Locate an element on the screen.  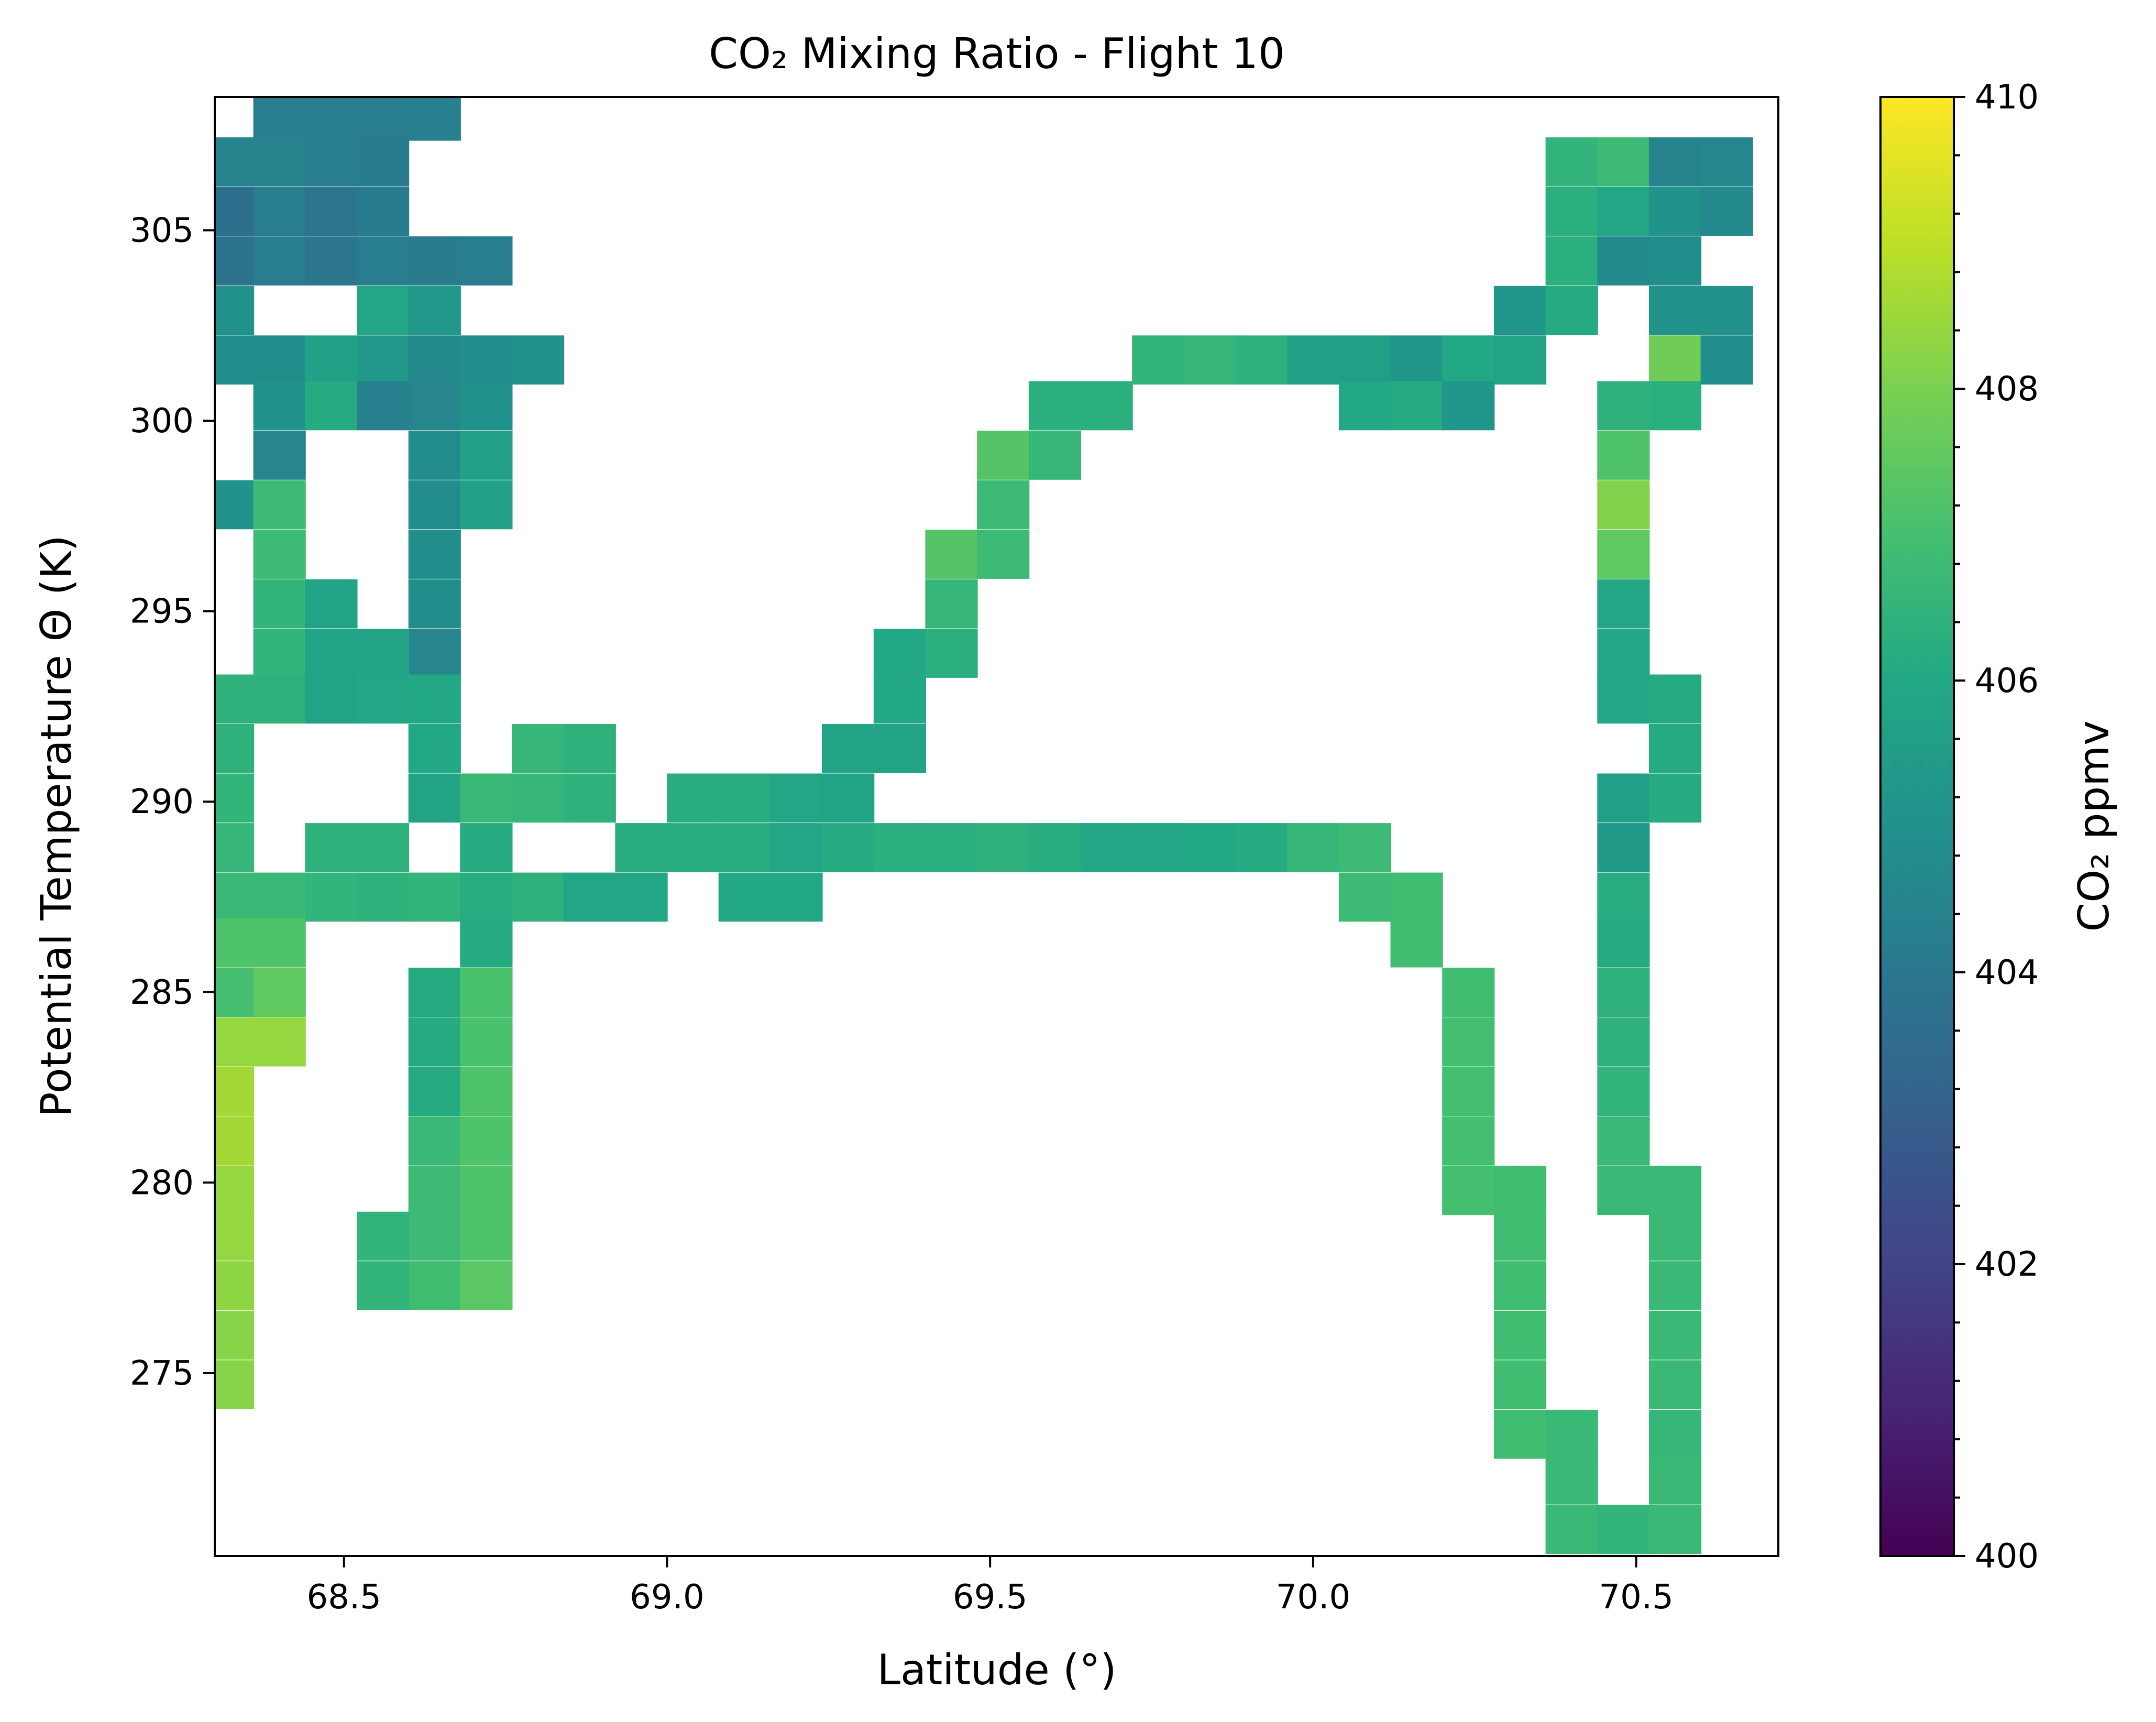
colorbar-tick-label: 406 is located at coordinates (2007, 681).